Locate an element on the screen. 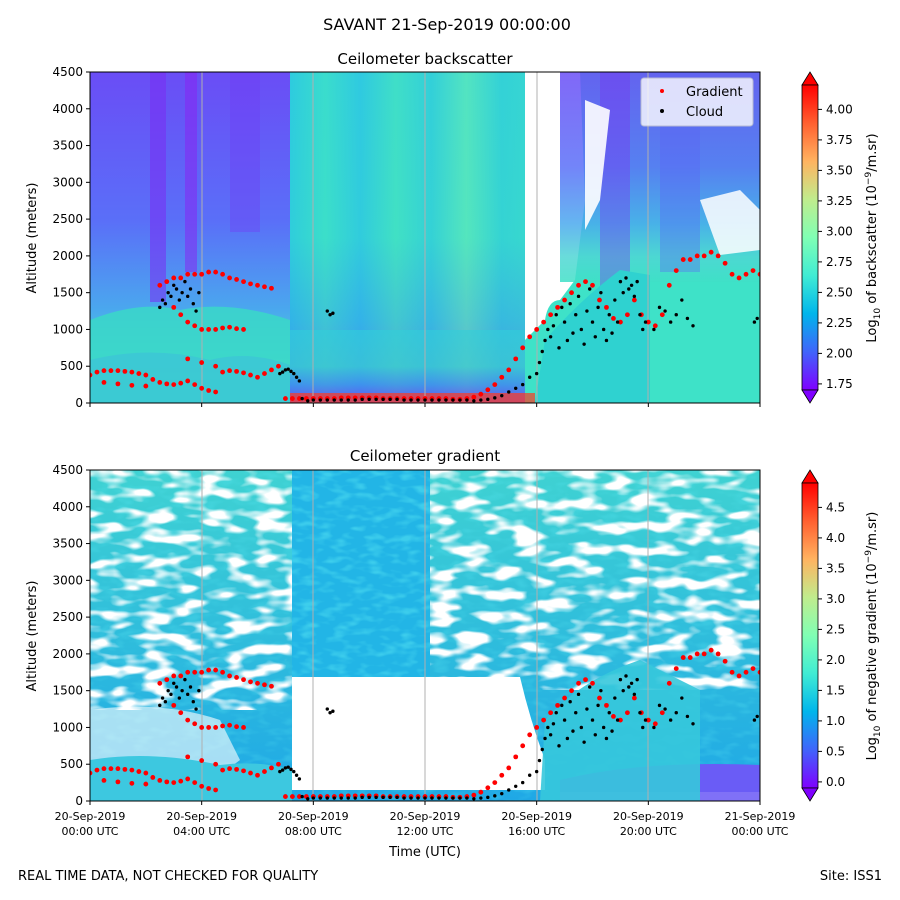  colorbar-tick-label: 3.75 is located at coordinates (839, 140).